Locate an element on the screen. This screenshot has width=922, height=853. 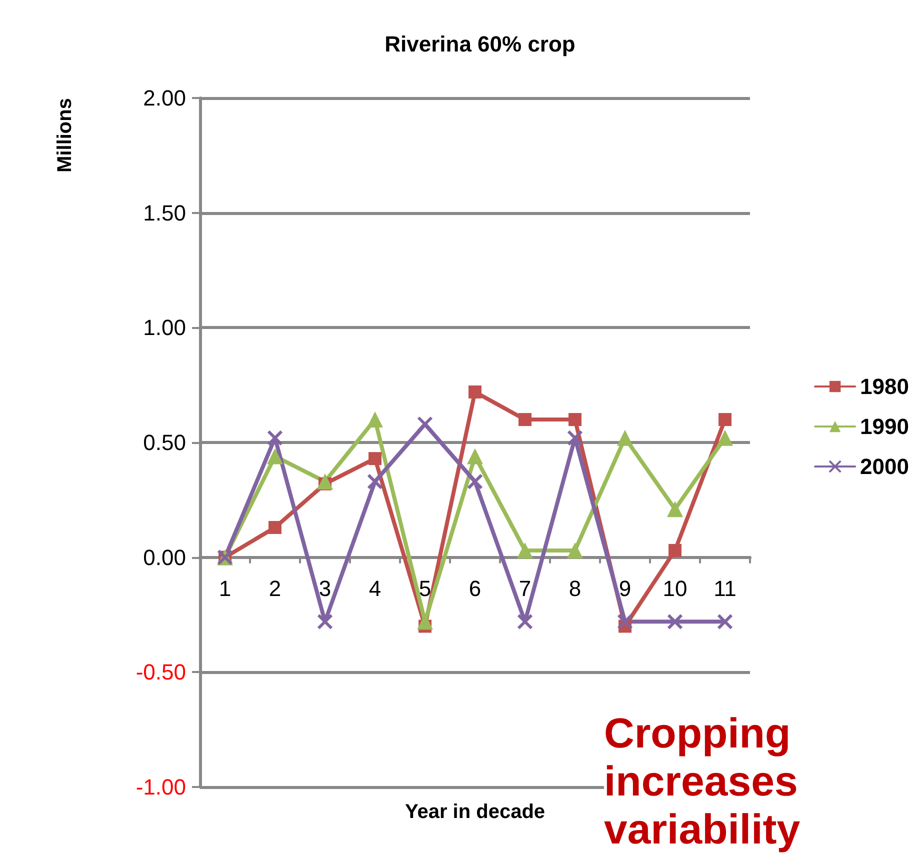
x-tick-label: 7 is located at coordinates (525, 588).